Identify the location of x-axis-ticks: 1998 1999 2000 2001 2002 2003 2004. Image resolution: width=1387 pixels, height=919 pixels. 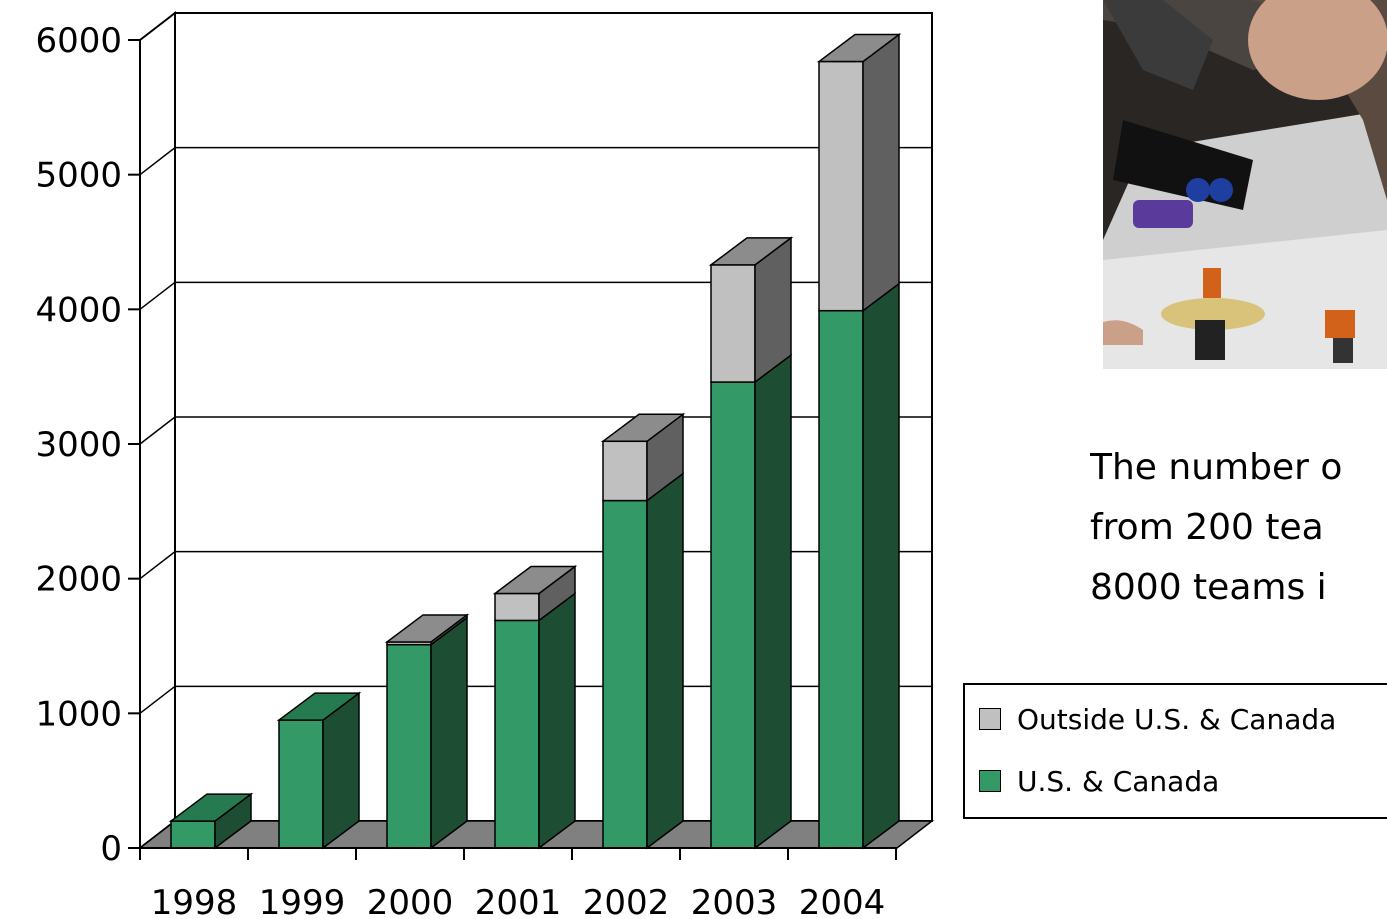
(518, 883).